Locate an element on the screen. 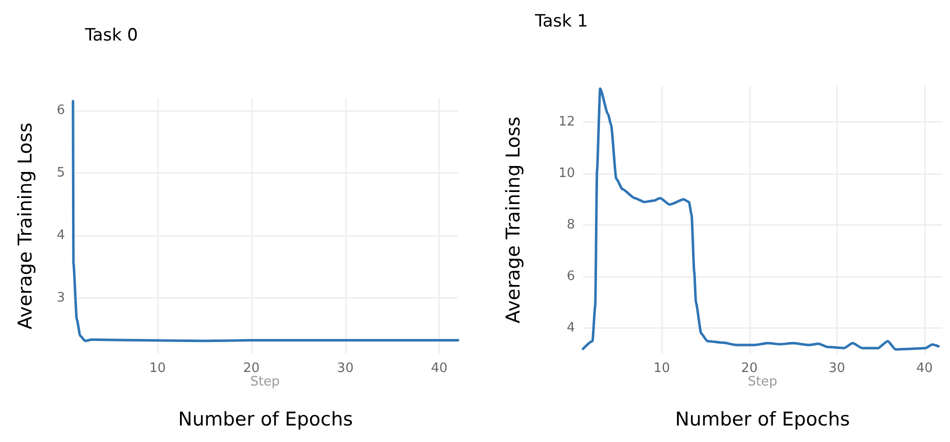 The width and height of the screenshot is (950, 442). chart-title: Task 1 is located at coordinates (561, 22).